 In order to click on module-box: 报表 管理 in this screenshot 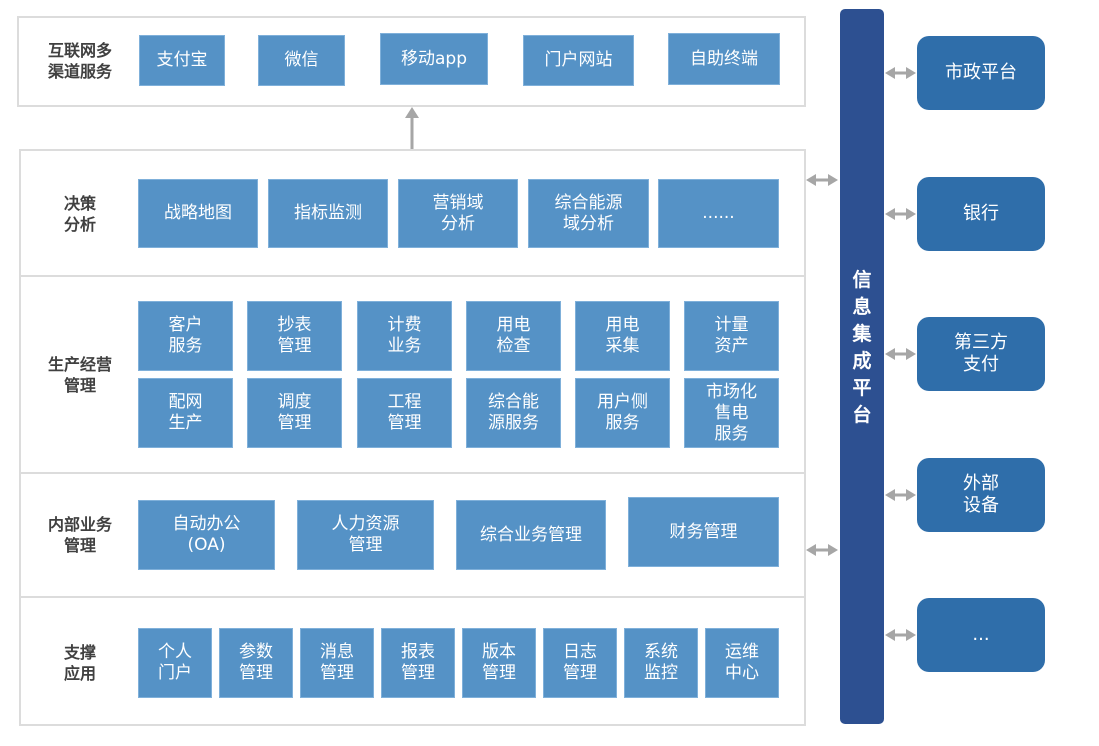, I will do `click(418, 663)`.